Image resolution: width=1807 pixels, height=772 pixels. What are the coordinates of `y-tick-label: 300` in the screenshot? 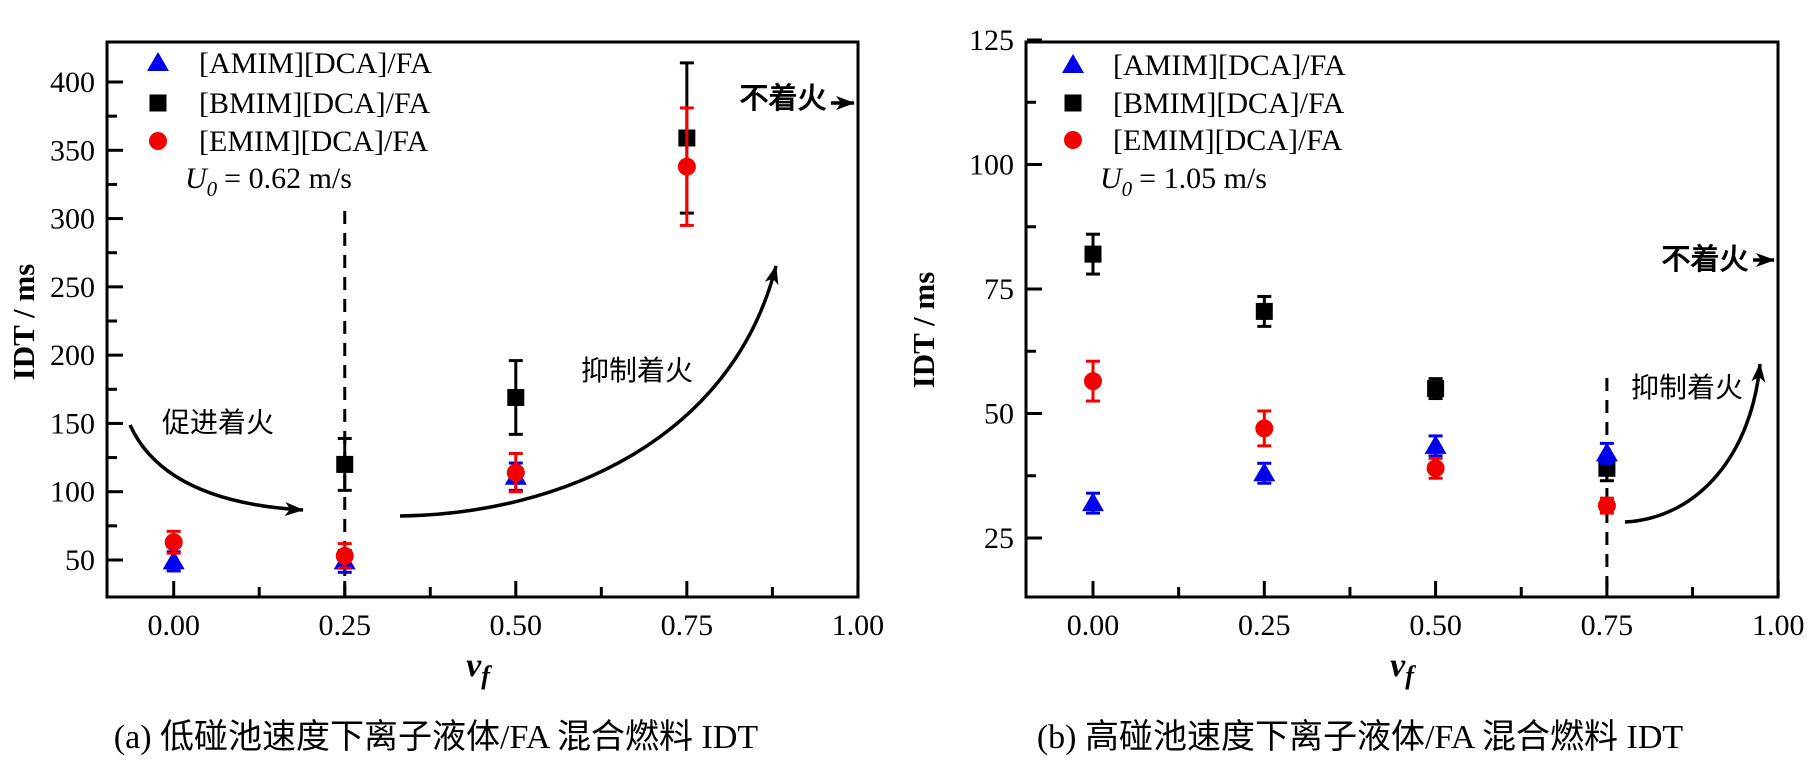 It's located at (72, 219).